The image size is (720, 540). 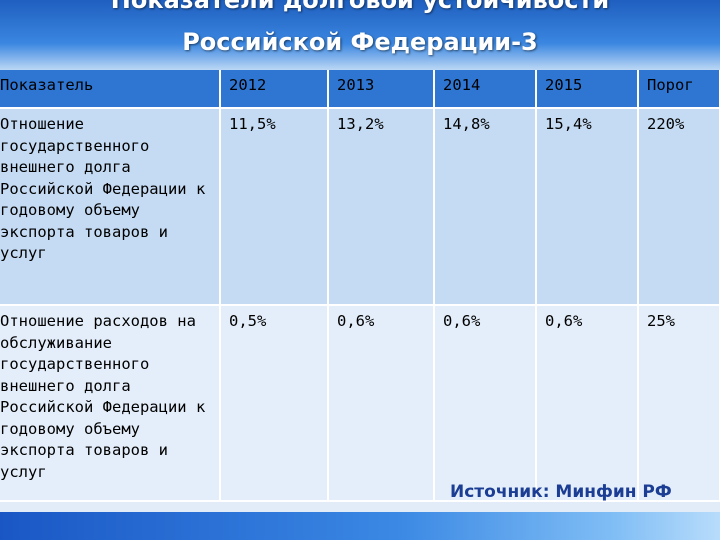 I want to click on title-line-1: Показатели долговой устойчивости, so click(x=360, y=7).